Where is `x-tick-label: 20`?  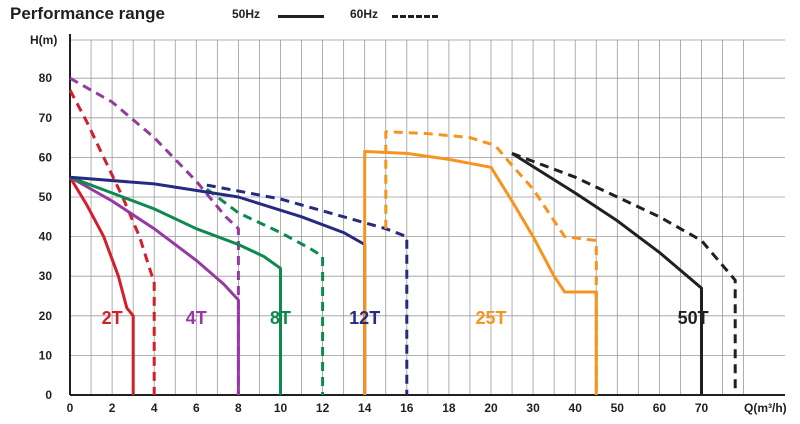 x-tick-label: 20 is located at coordinates (491, 408).